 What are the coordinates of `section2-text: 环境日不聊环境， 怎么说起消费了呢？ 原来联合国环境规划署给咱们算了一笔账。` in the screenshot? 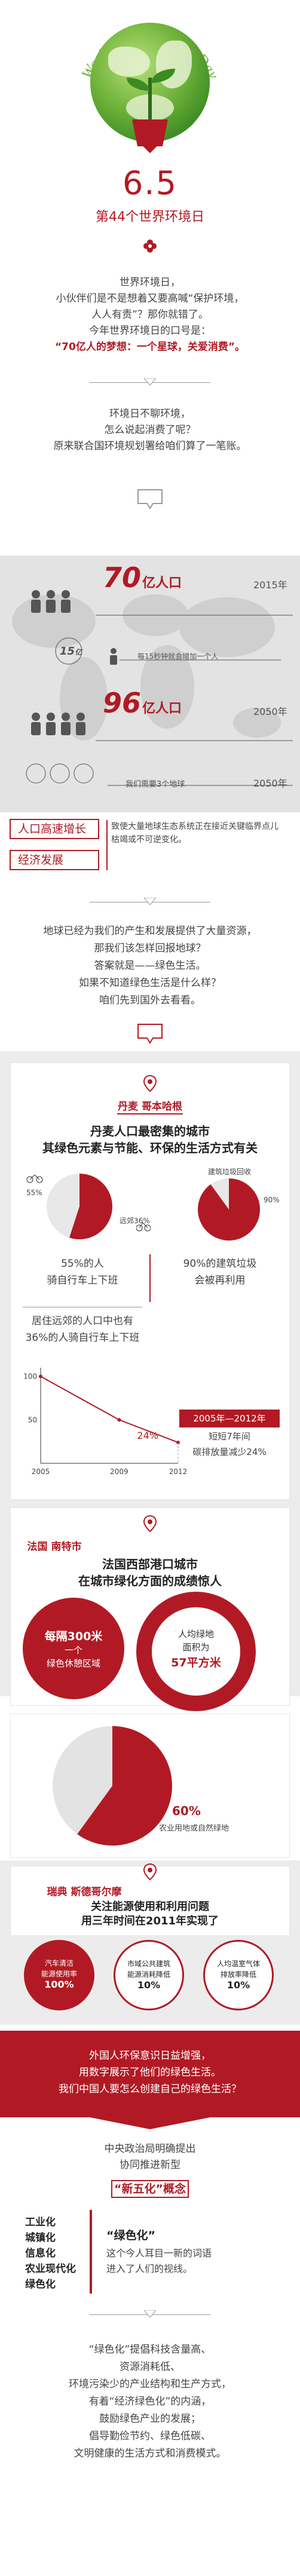 It's located at (150, 431).